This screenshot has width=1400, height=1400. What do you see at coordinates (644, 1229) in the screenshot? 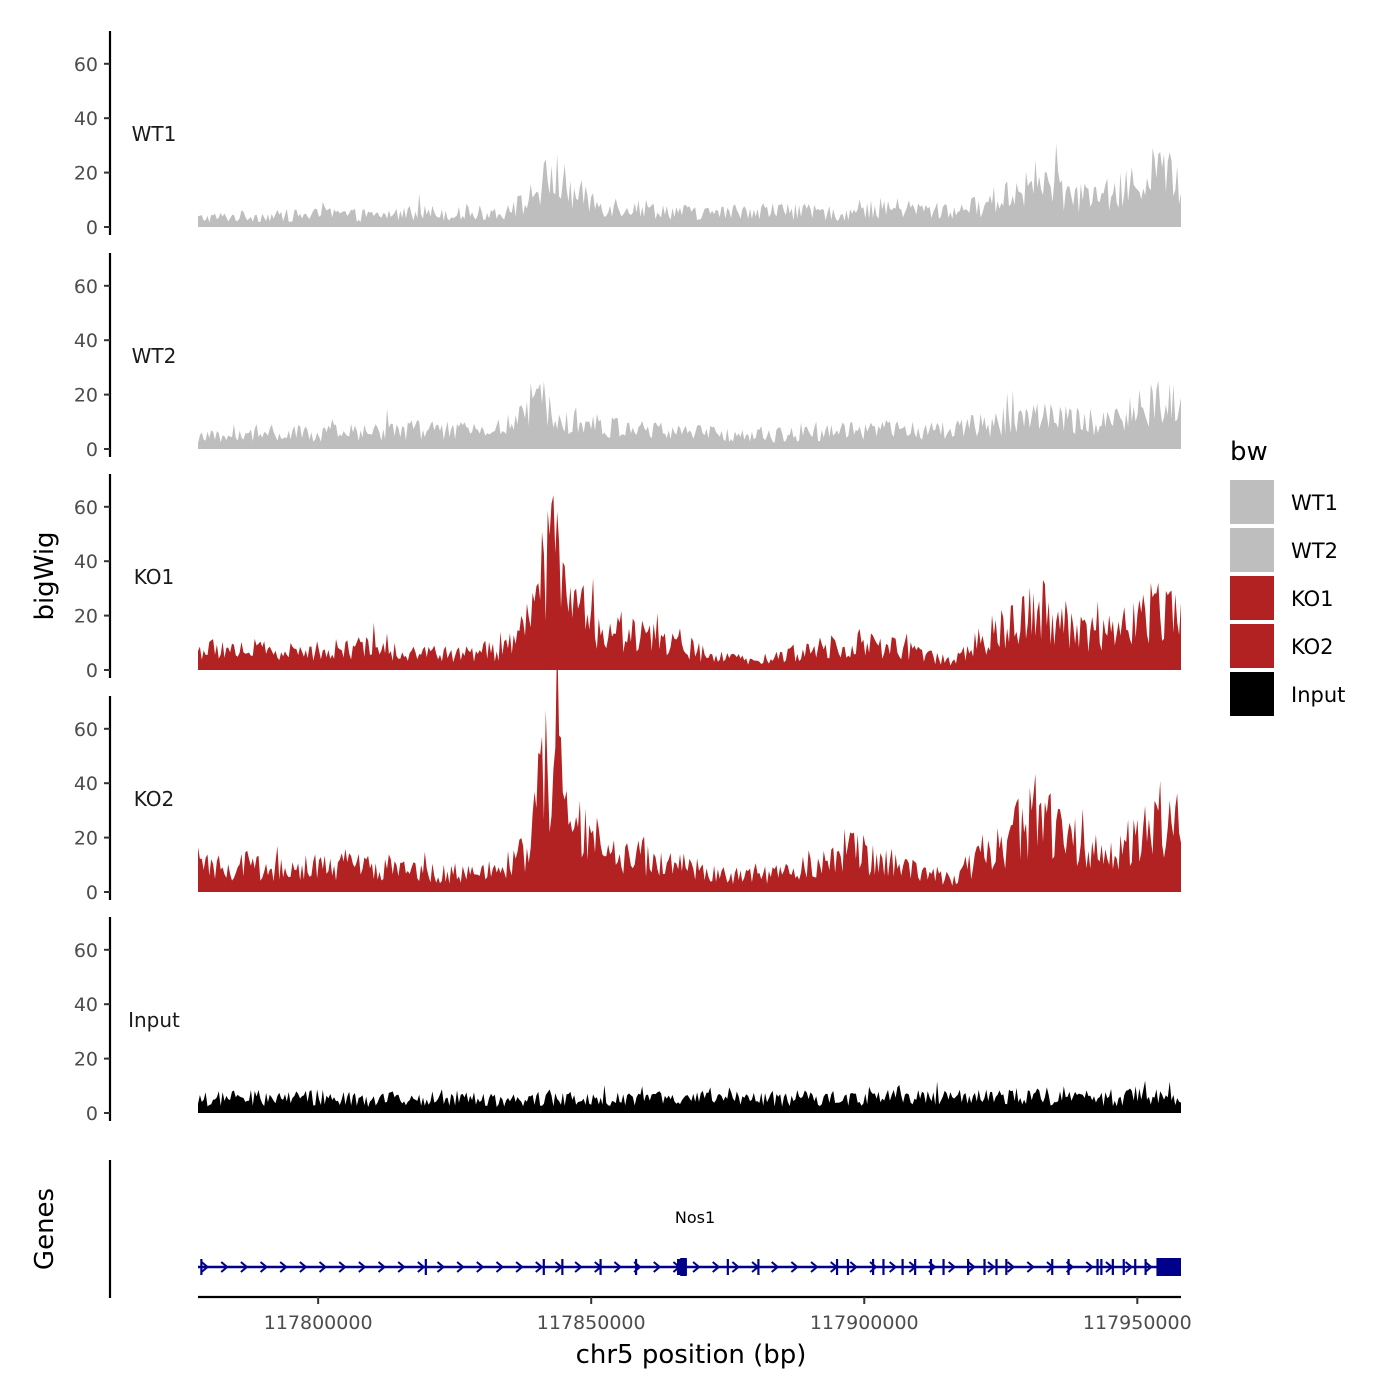
I see `gene-track` at bounding box center [644, 1229].